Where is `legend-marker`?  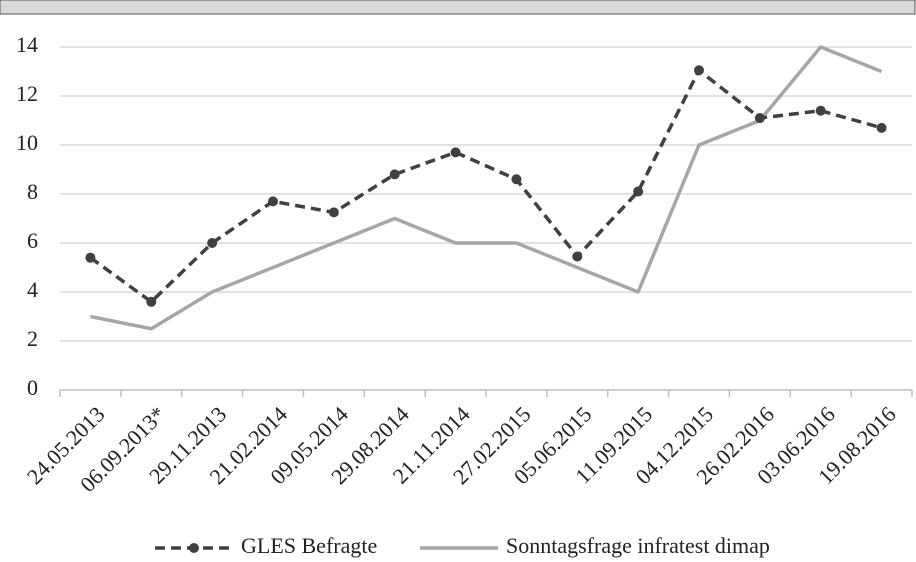 legend-marker is located at coordinates (194, 548).